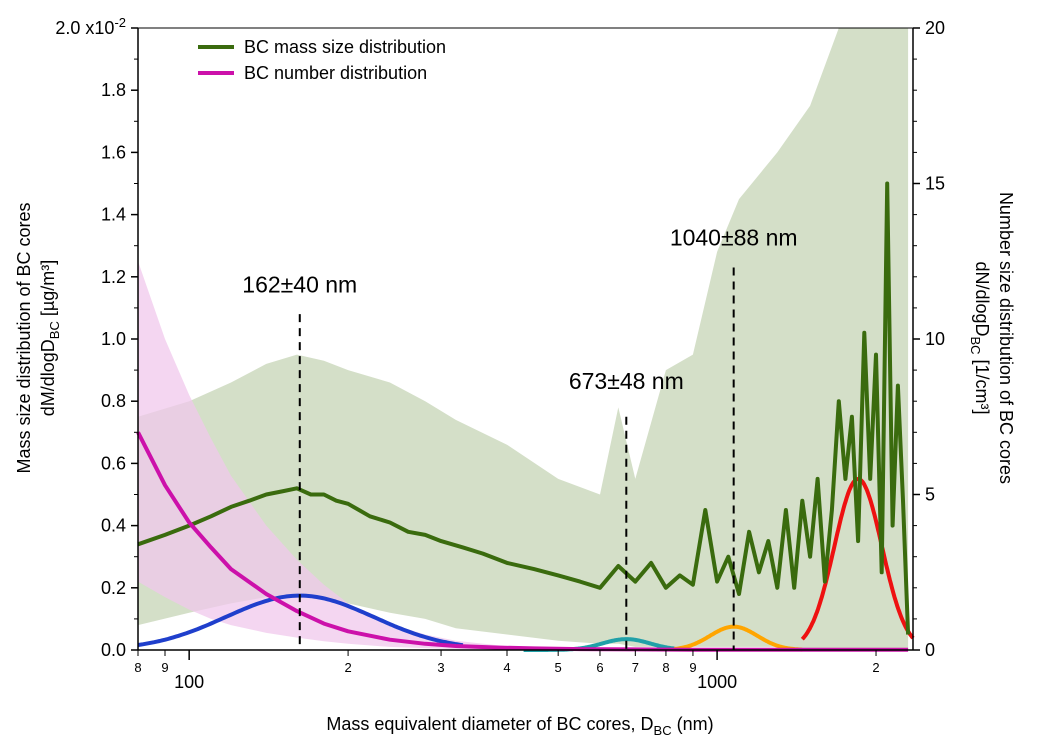  Describe the element at coordinates (558, 667) in the screenshot. I see `x-minor-tick-label: 5` at that location.